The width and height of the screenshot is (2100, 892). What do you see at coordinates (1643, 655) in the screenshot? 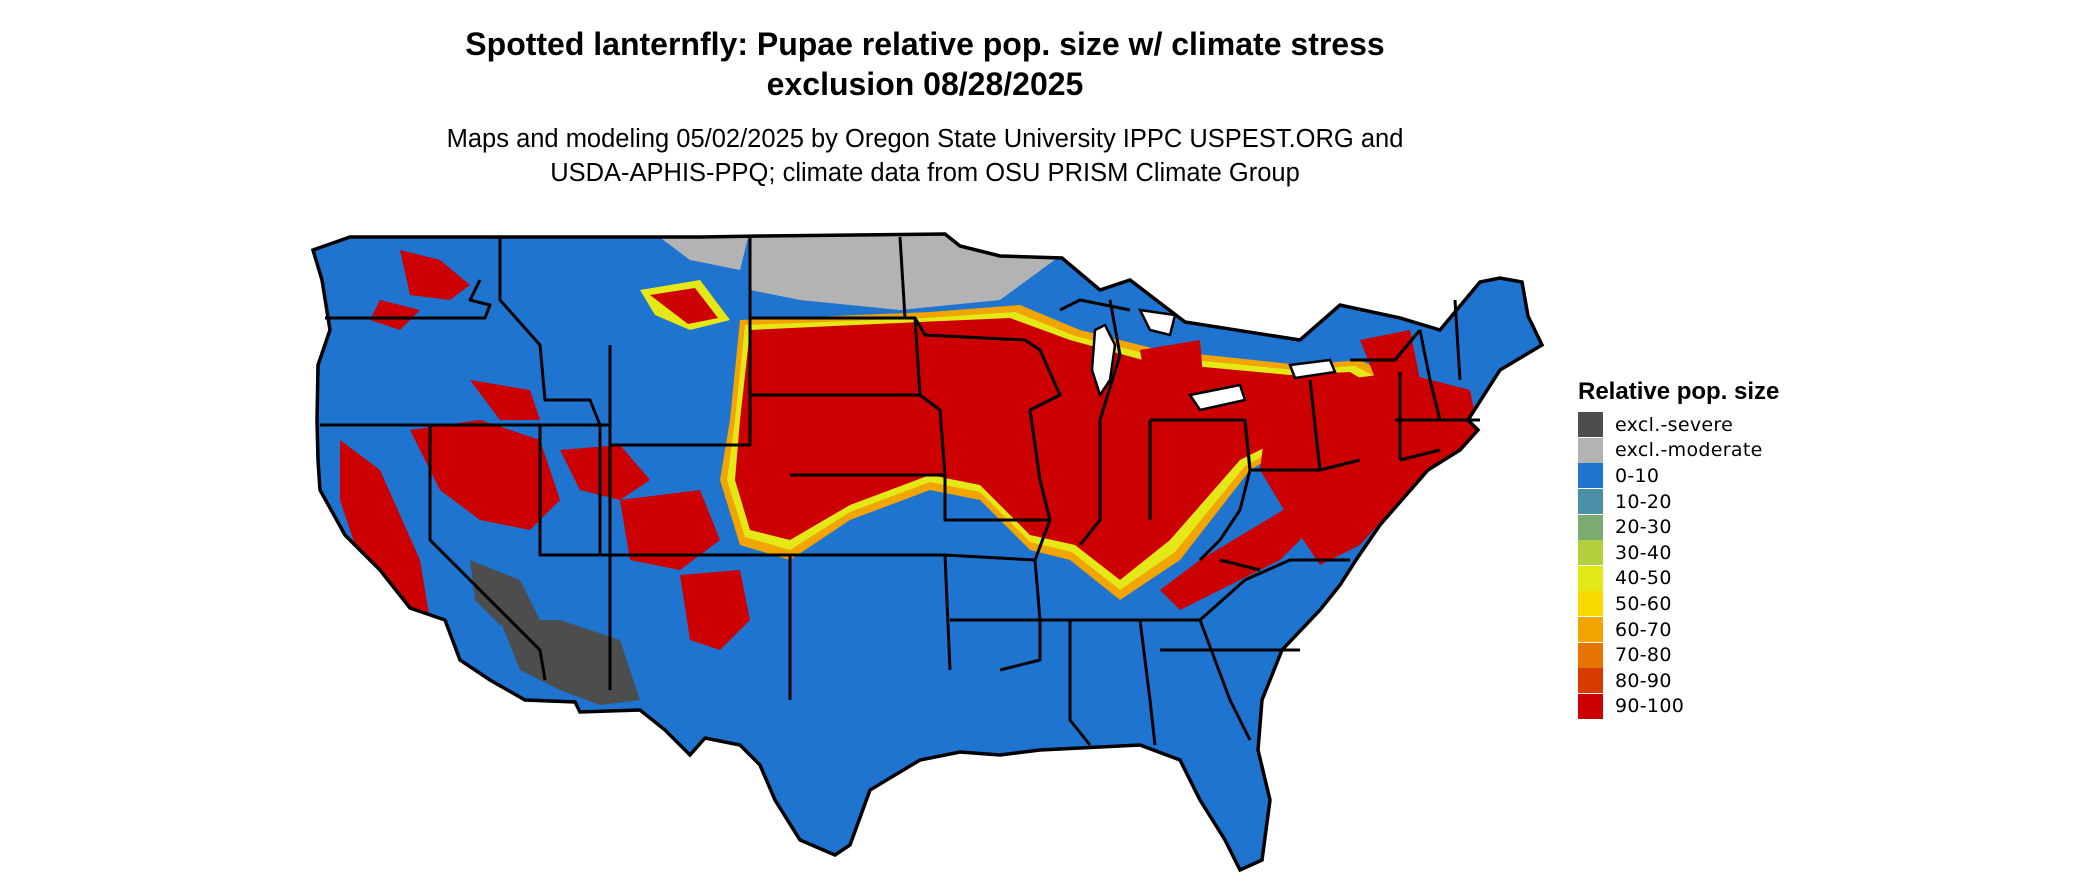
I see `legend-label: 70-80` at bounding box center [1643, 655].